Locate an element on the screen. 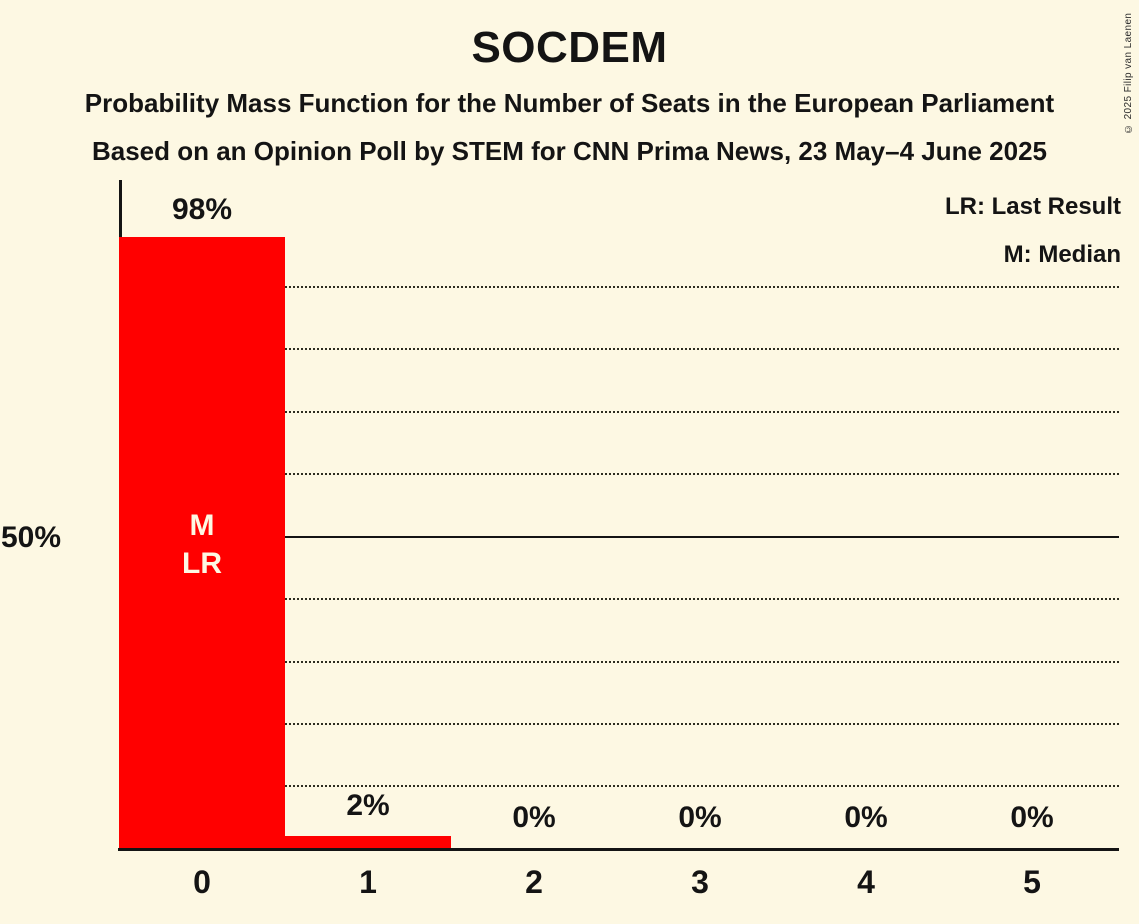 This screenshot has height=924, width=1139. legend: LR: Last Result M: Median is located at coordinates (1033, 231).